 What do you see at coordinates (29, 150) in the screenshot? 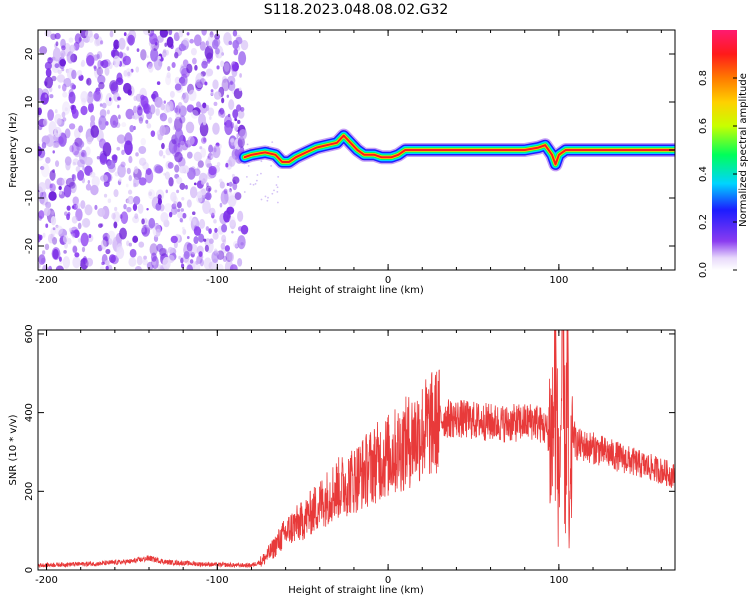
I see `ax1-ytick-label: 0` at bounding box center [29, 150].